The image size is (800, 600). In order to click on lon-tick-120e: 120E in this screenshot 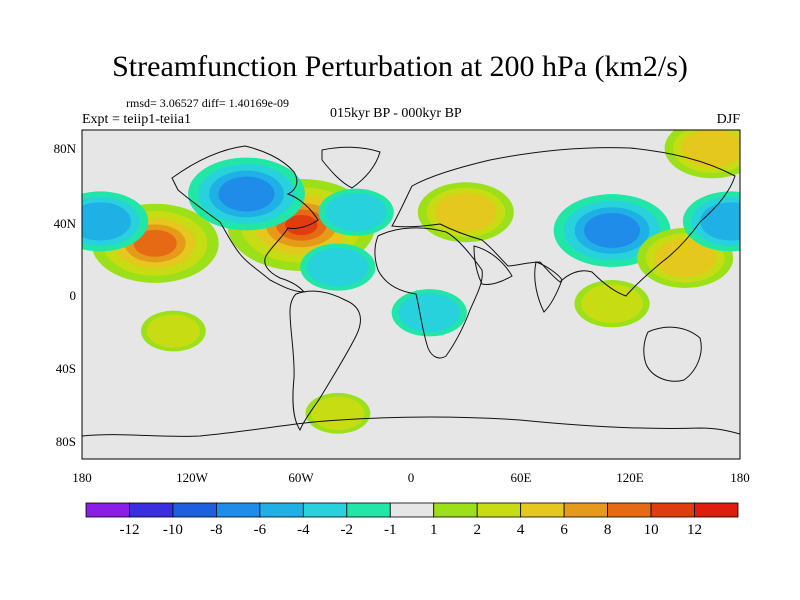, I will do `click(630, 477)`.